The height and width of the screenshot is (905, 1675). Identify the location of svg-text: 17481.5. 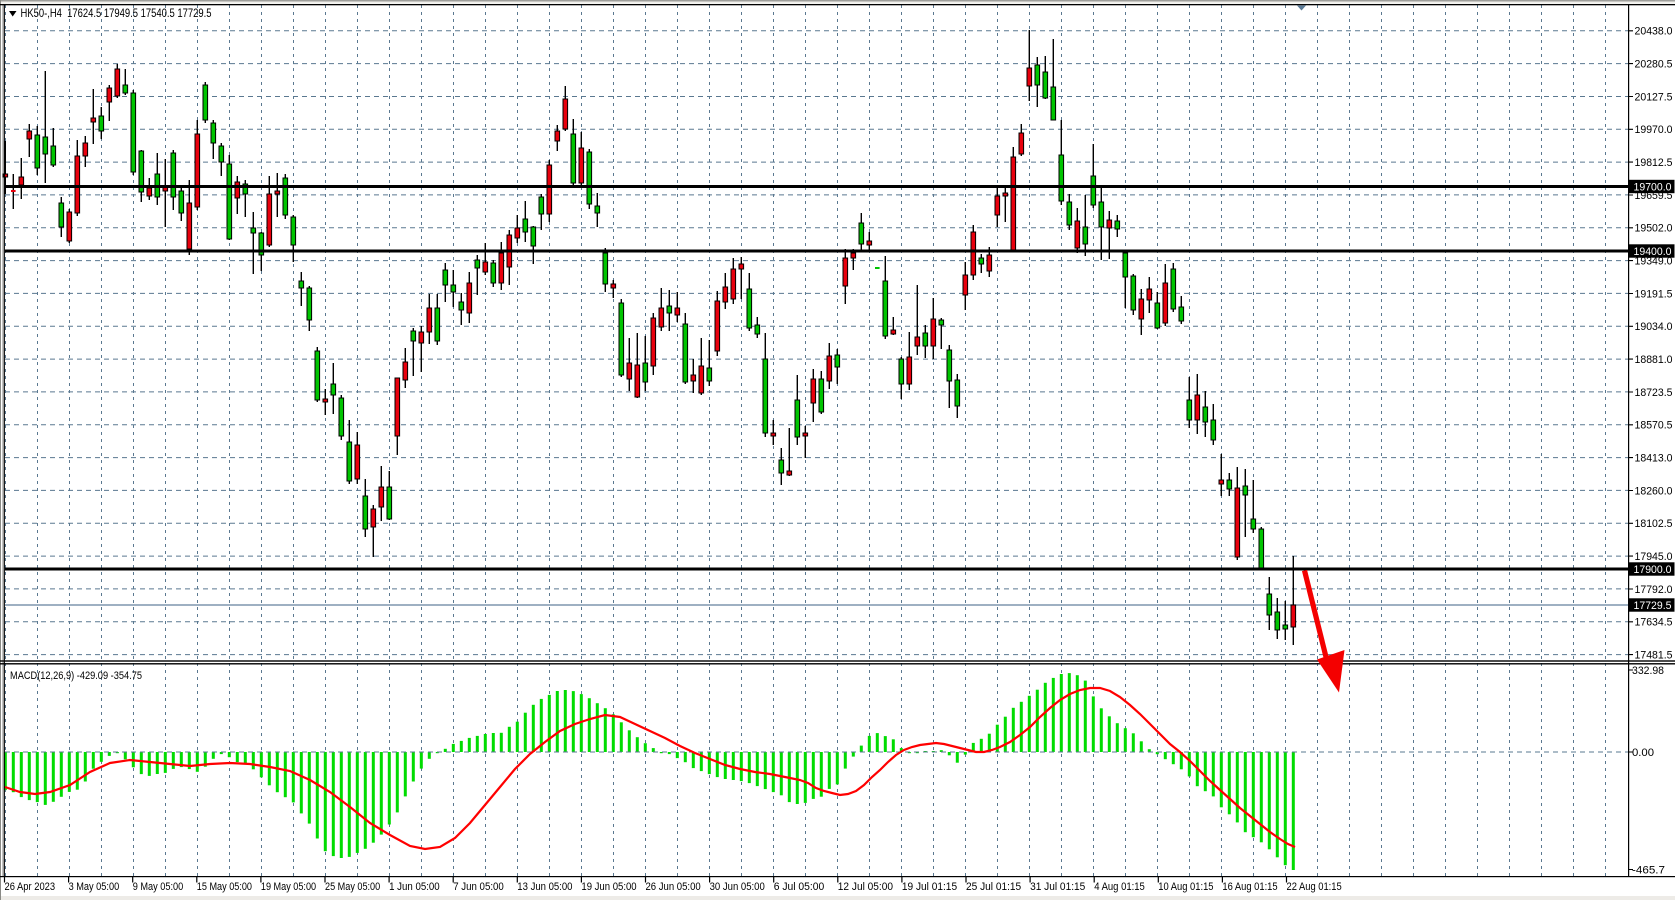
(1654, 656).